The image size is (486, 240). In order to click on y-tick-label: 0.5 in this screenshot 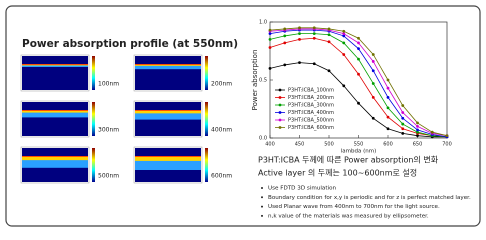, I will do `click(263, 81)`.